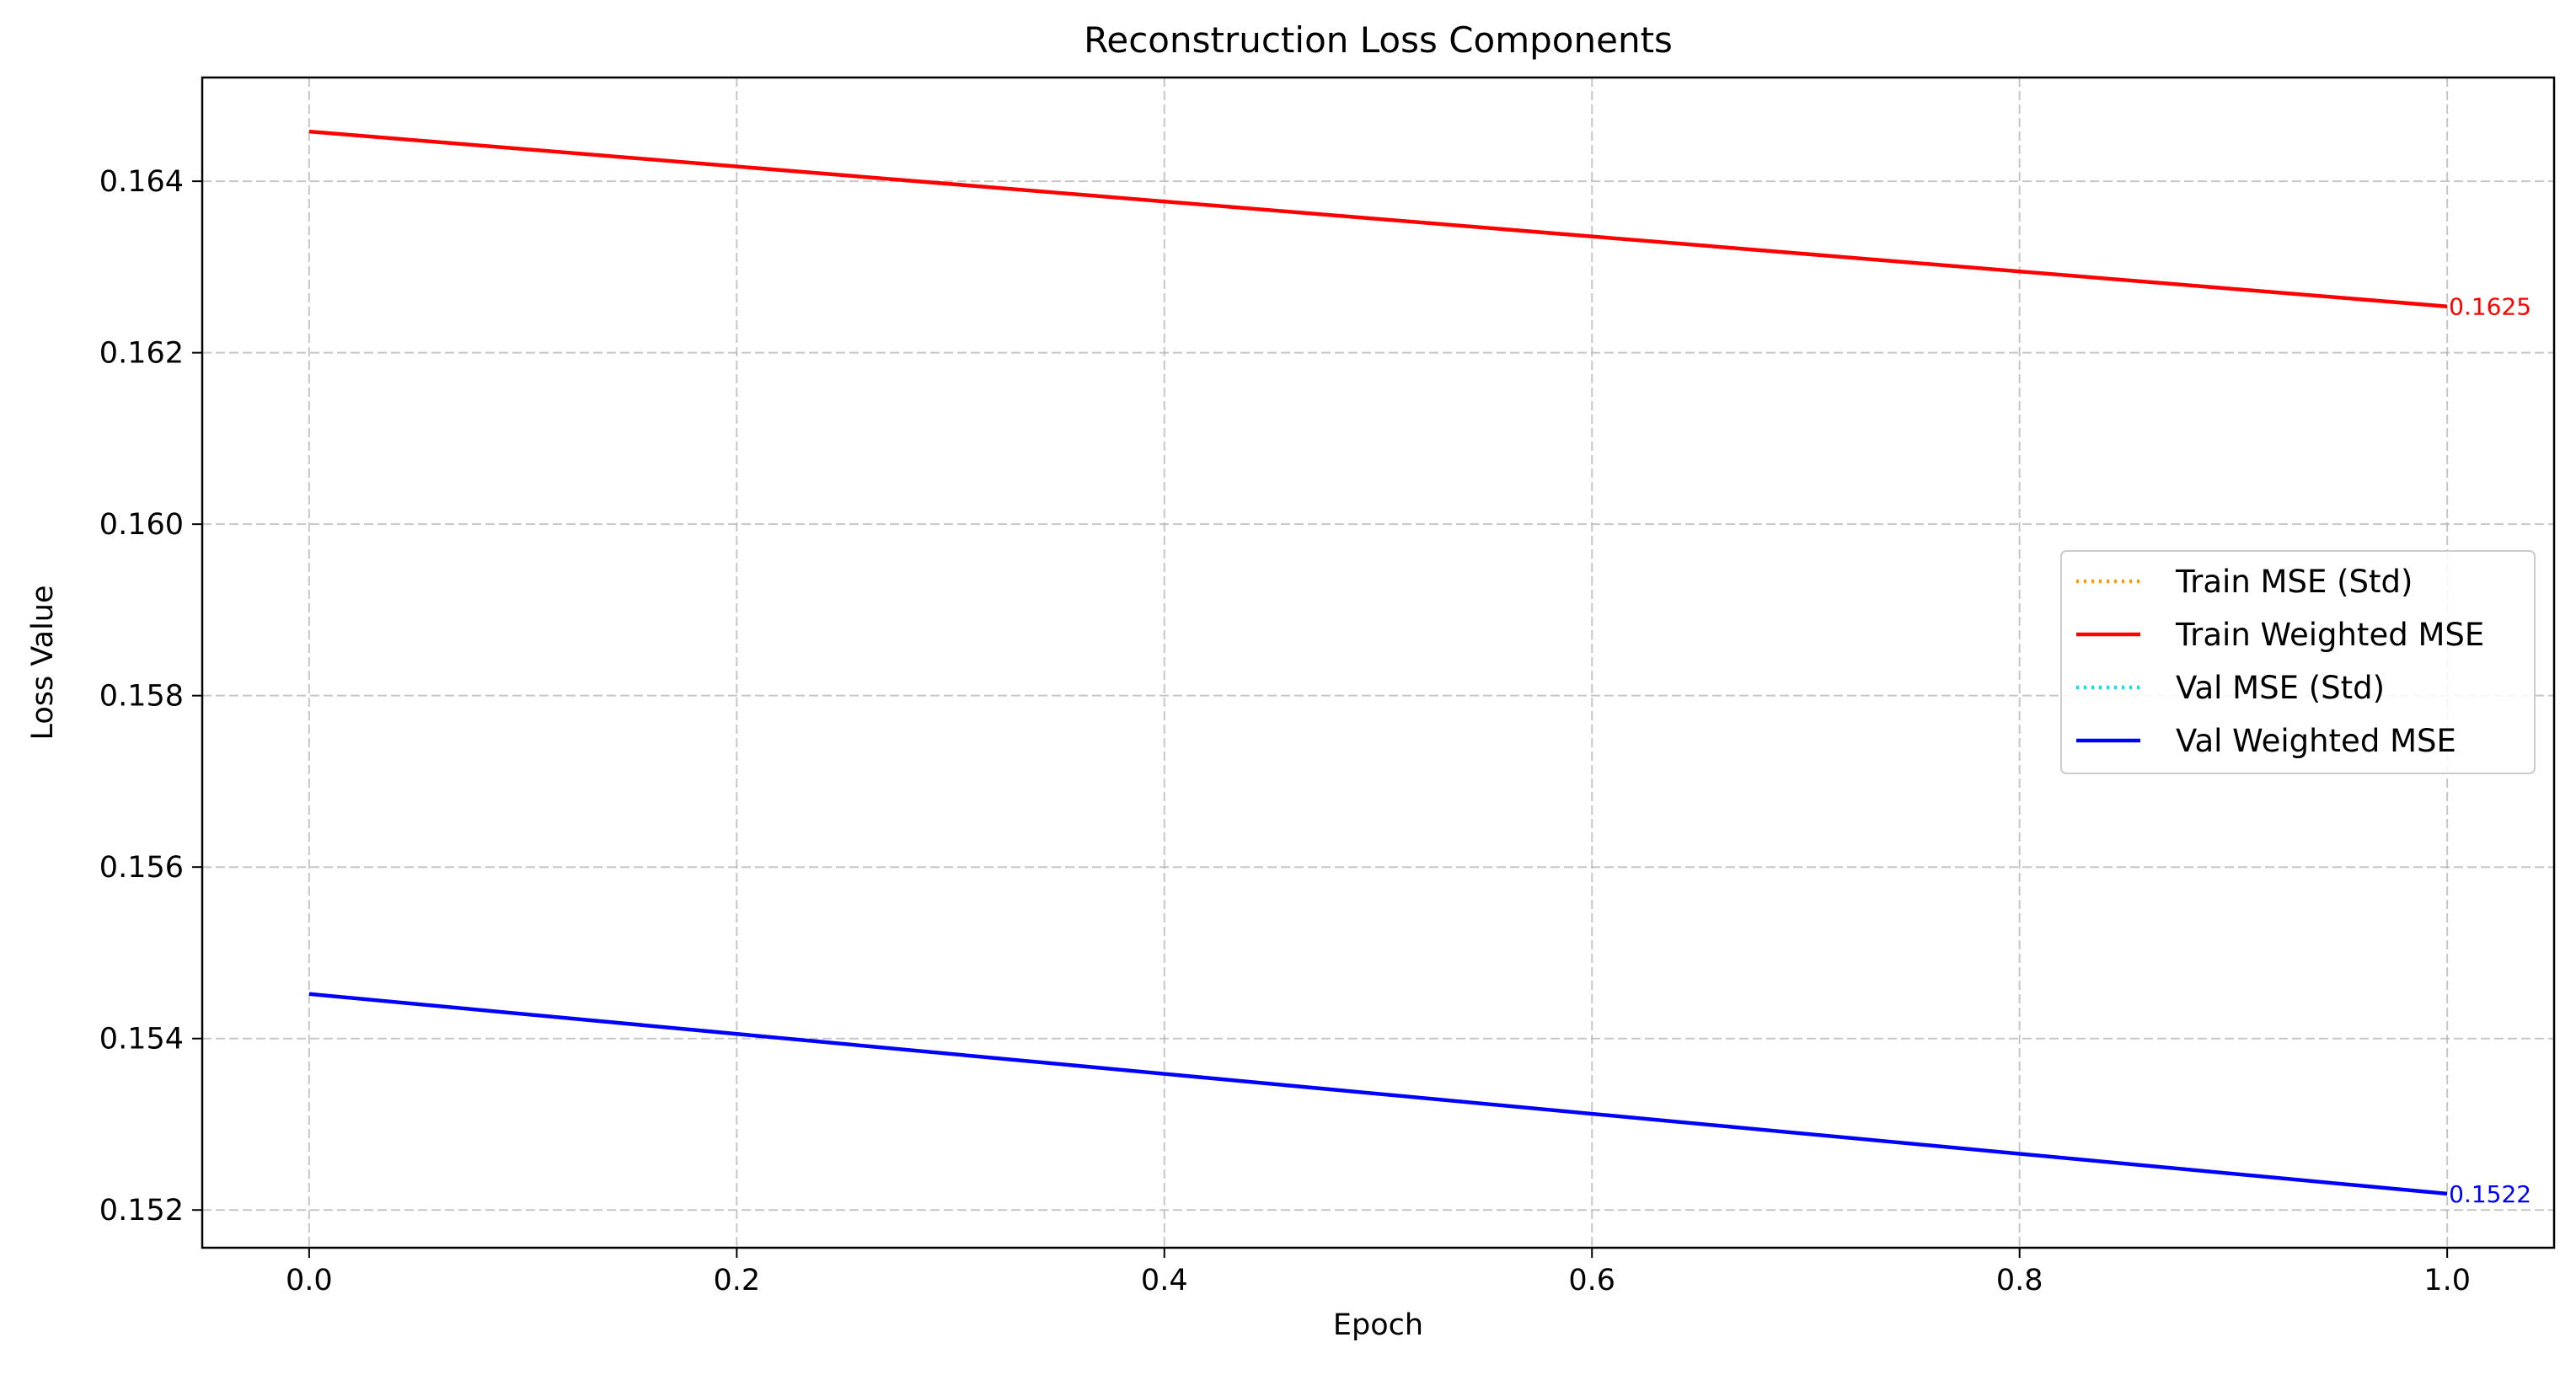 The width and height of the screenshot is (2576, 1380). Describe the element at coordinates (309, 1280) in the screenshot. I see `x-tick-label: 0.0` at that location.